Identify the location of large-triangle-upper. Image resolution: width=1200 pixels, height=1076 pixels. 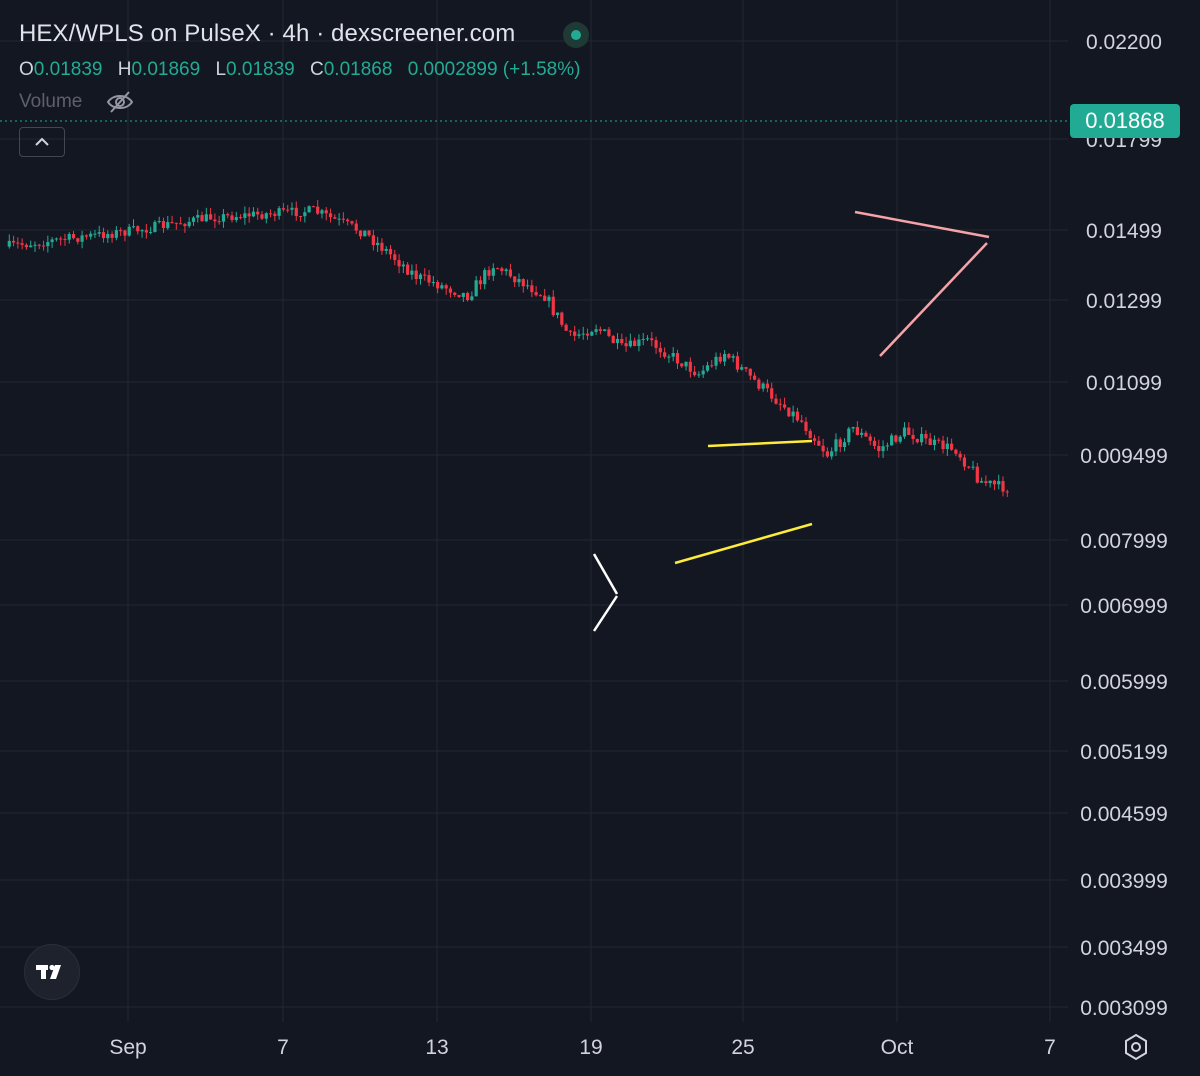
(922, 224).